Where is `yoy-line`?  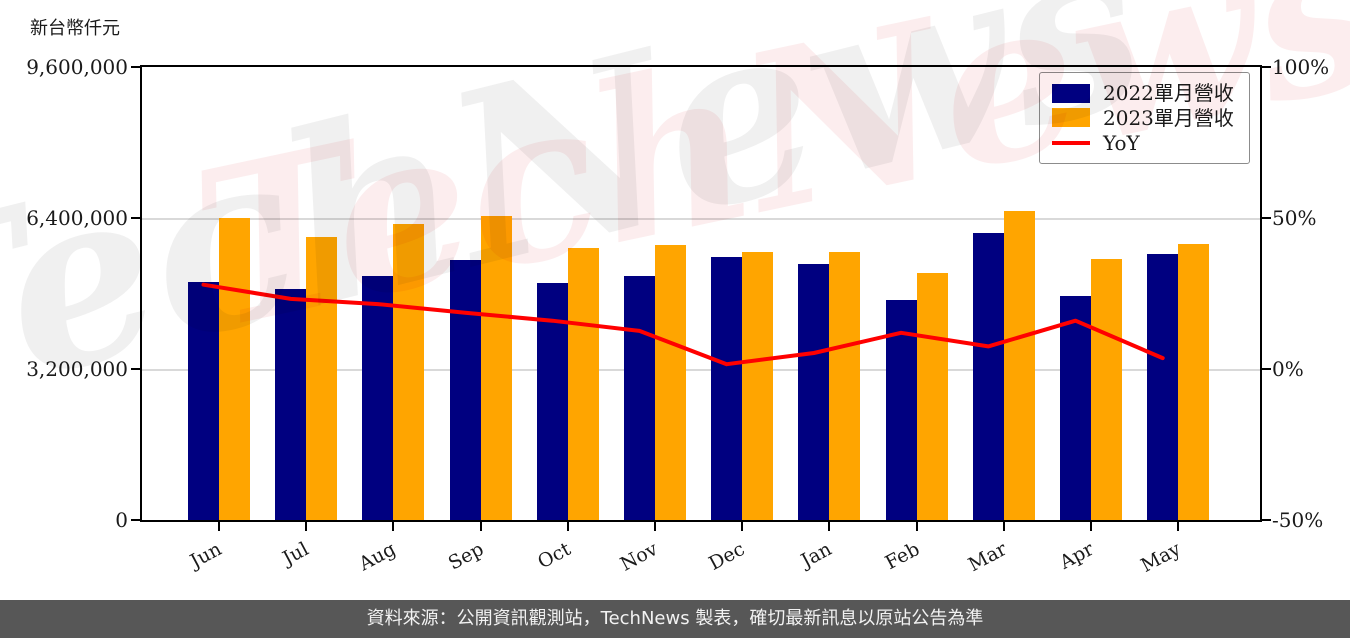 yoy-line is located at coordinates (683, 324).